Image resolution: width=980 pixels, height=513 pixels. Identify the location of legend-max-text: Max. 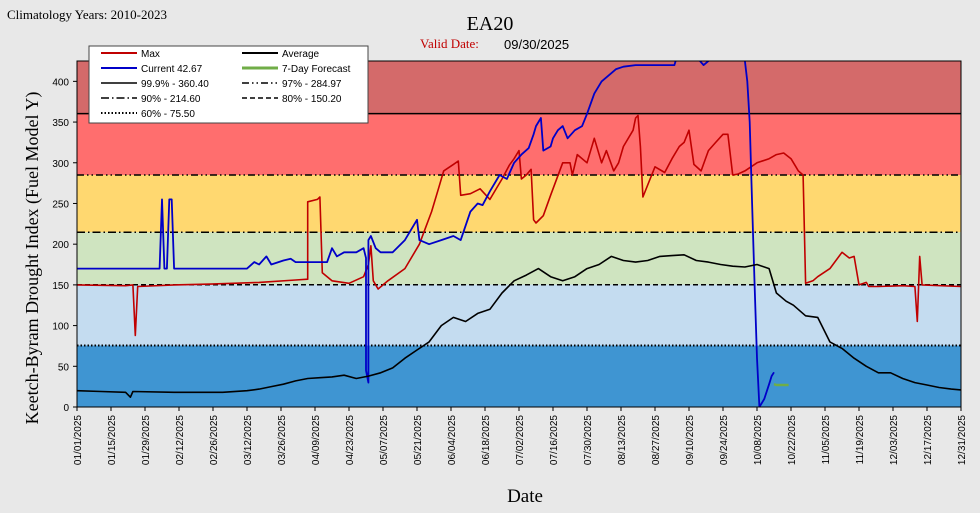
(150, 54).